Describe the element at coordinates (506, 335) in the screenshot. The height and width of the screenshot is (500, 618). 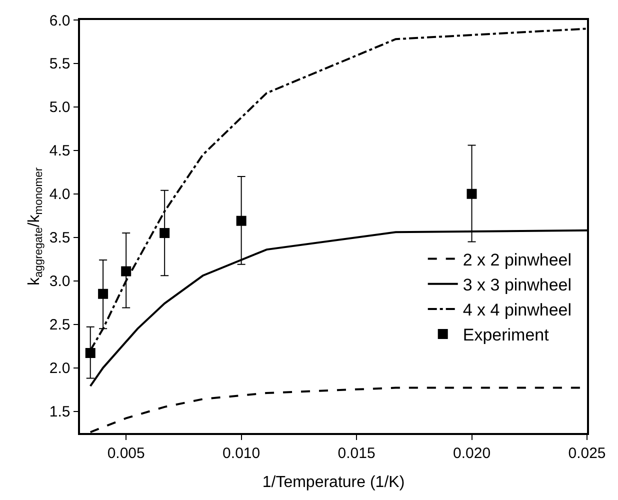
I see `legend-label: Experiment` at that location.